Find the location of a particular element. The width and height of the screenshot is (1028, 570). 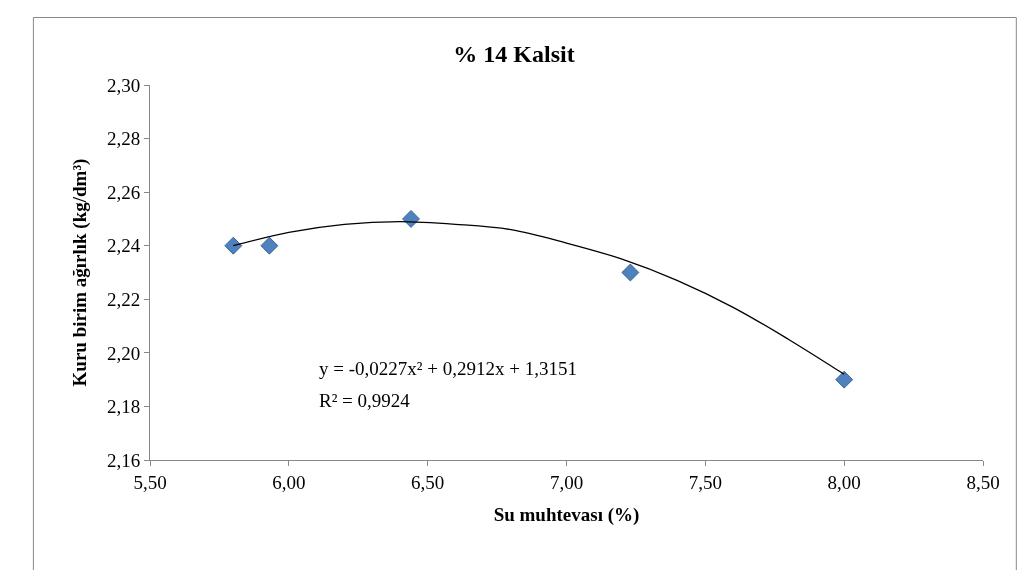

chart-title: % 14 Kalsit is located at coordinates (514, 54).